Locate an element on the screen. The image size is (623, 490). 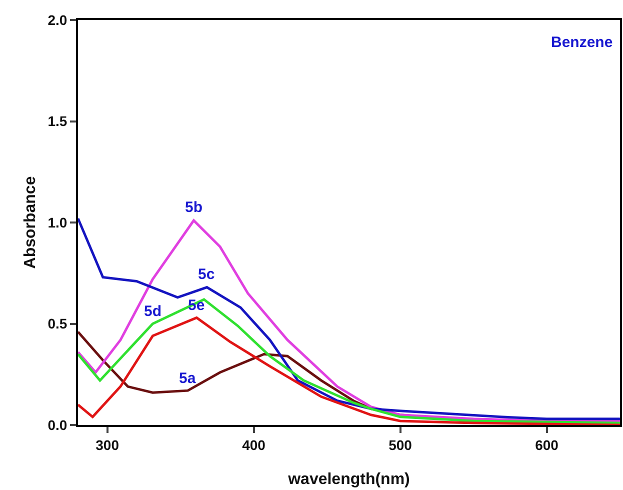
x-tick-label: 400 is located at coordinates (254, 444).